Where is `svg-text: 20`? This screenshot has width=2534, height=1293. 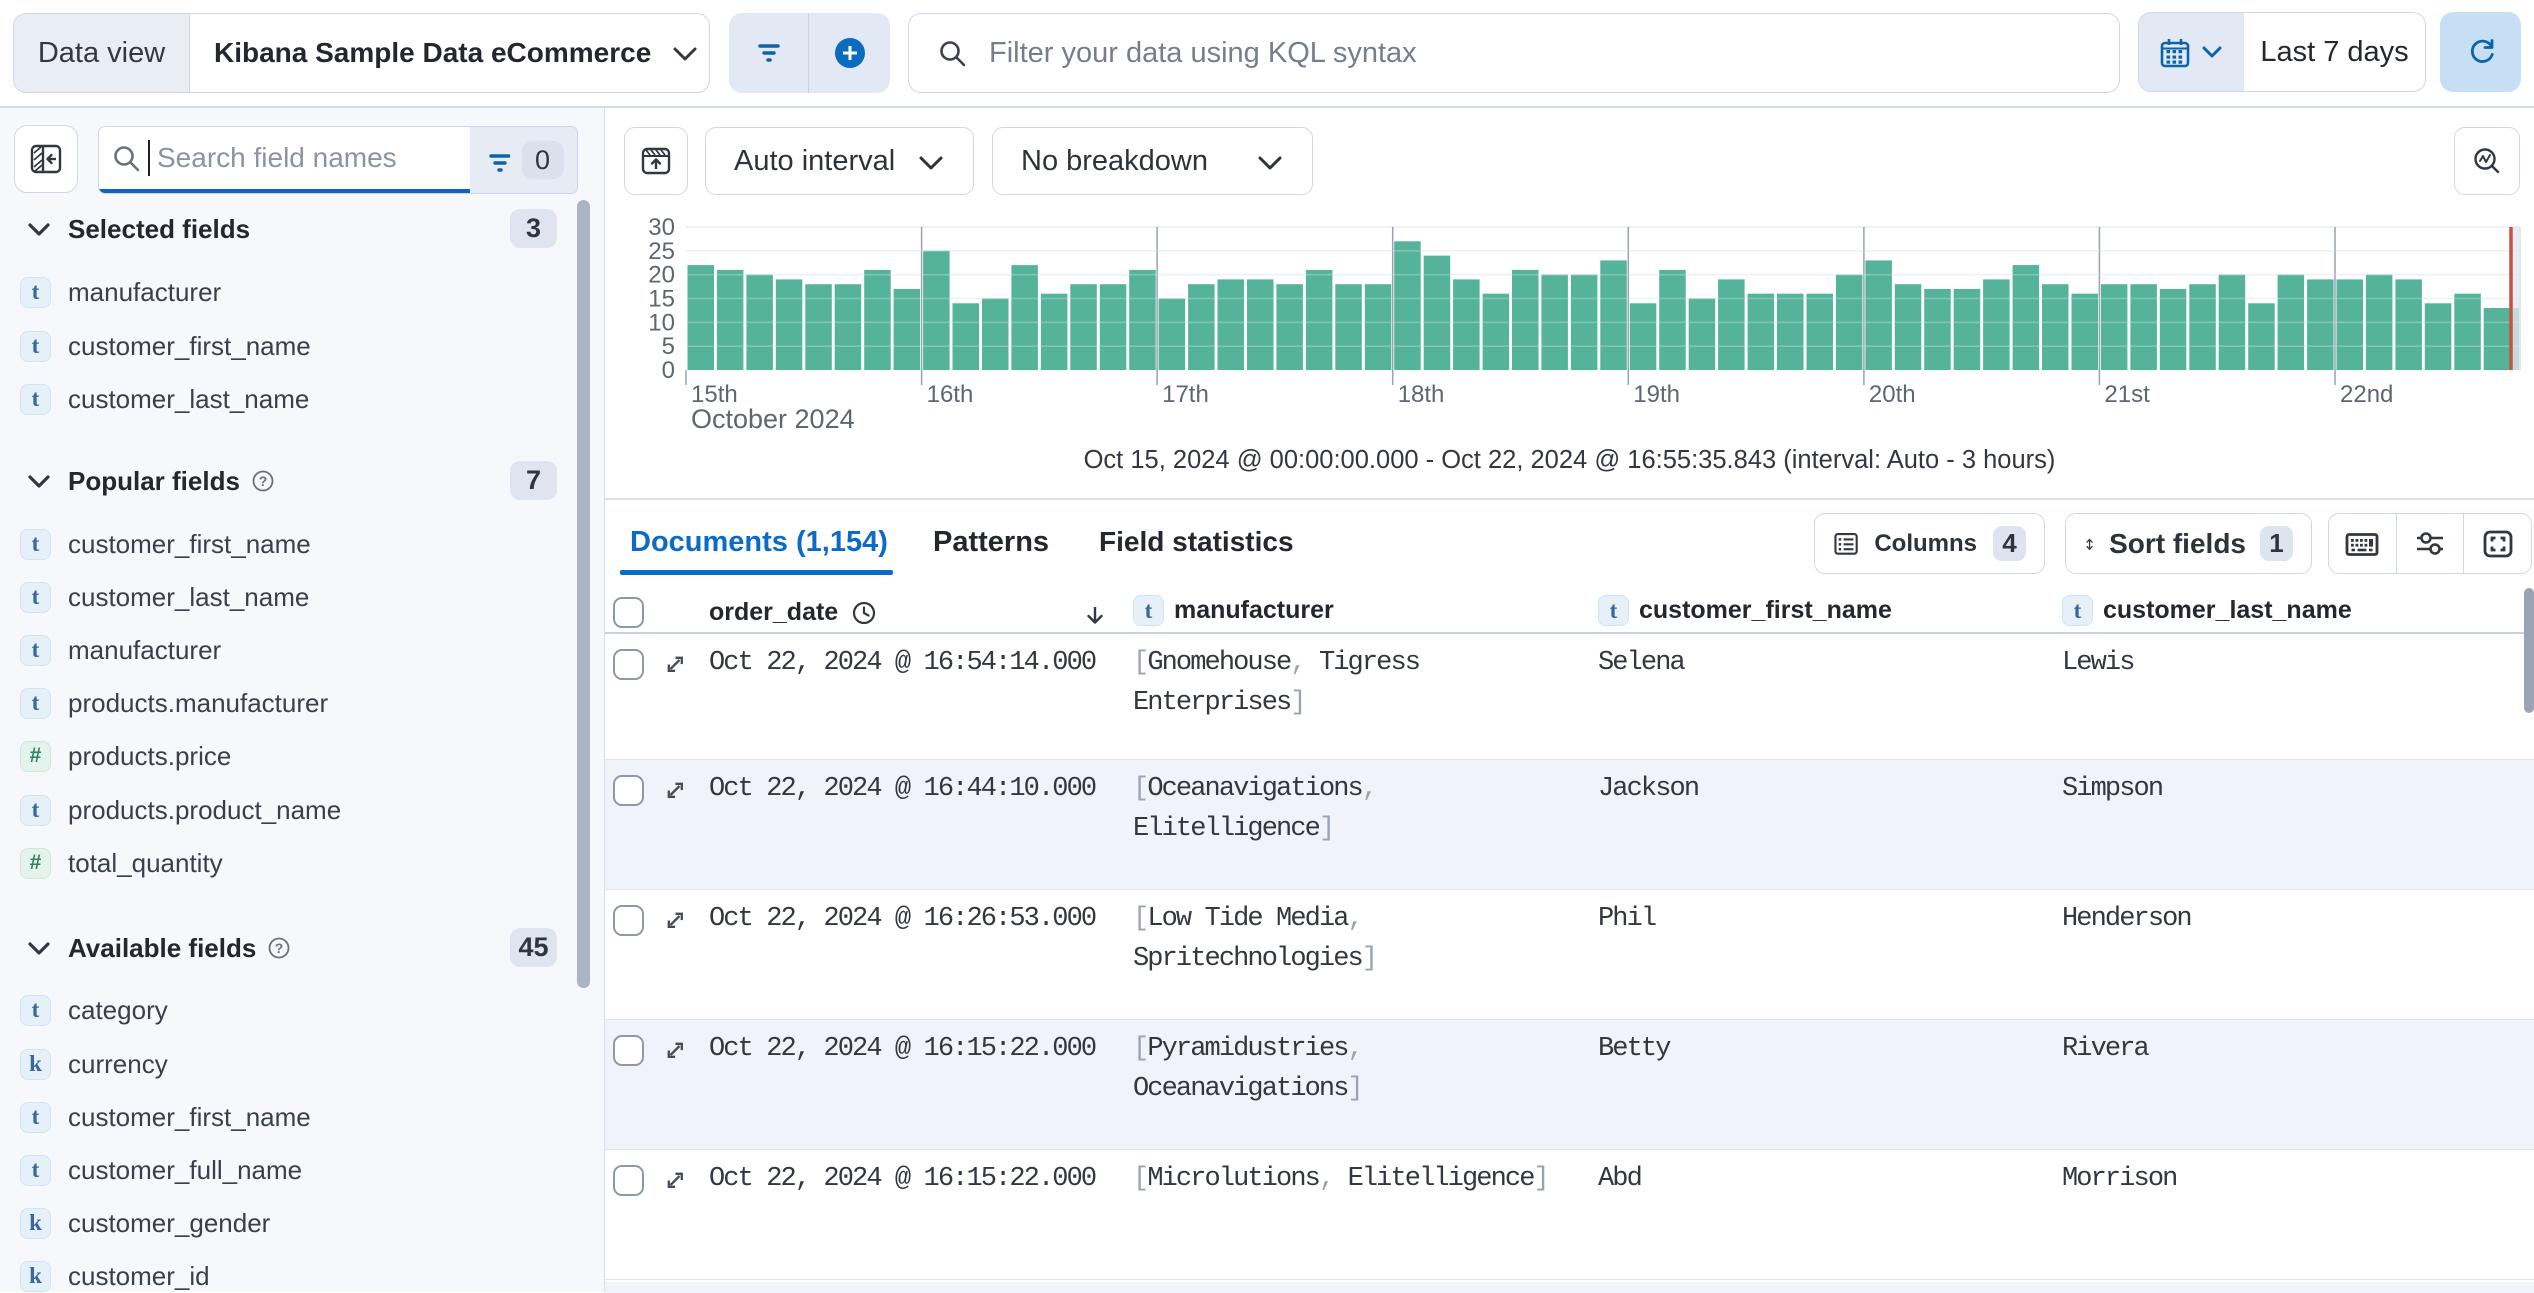
svg-text: 20 is located at coordinates (661, 275).